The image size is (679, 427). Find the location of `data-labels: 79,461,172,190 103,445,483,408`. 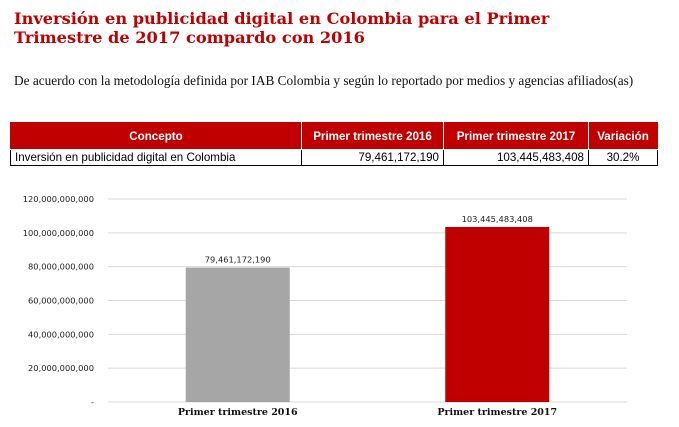

data-labels: 79,461,172,190 103,445,483,408 is located at coordinates (369, 239).